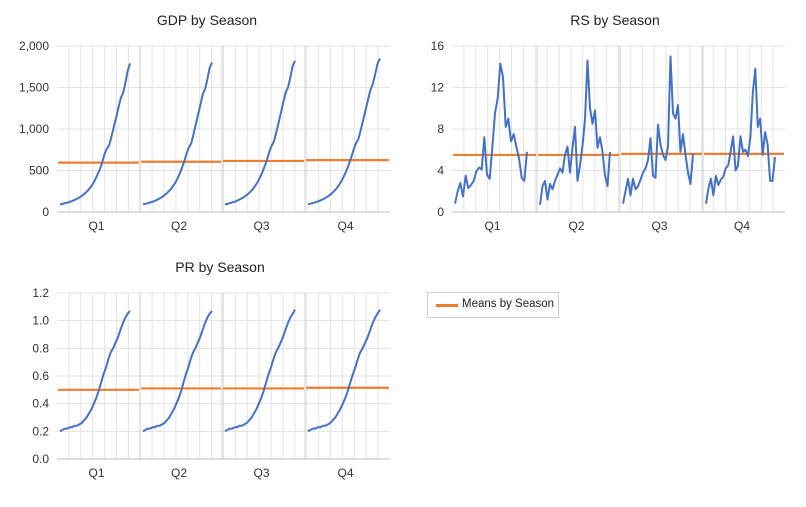  I want to click on chart-legend: Means by Season, so click(493, 305).